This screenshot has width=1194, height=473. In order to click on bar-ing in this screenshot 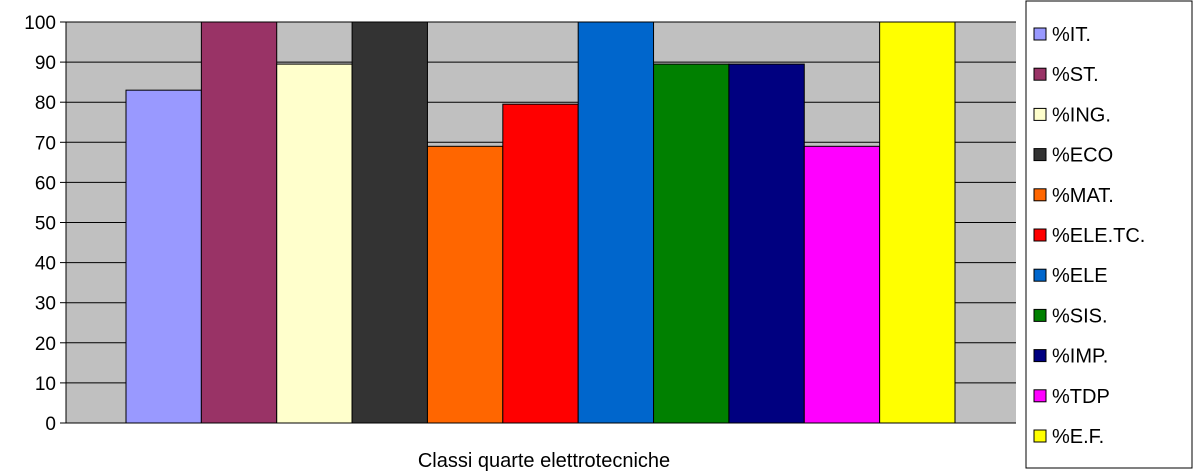, I will do `click(314, 243)`.